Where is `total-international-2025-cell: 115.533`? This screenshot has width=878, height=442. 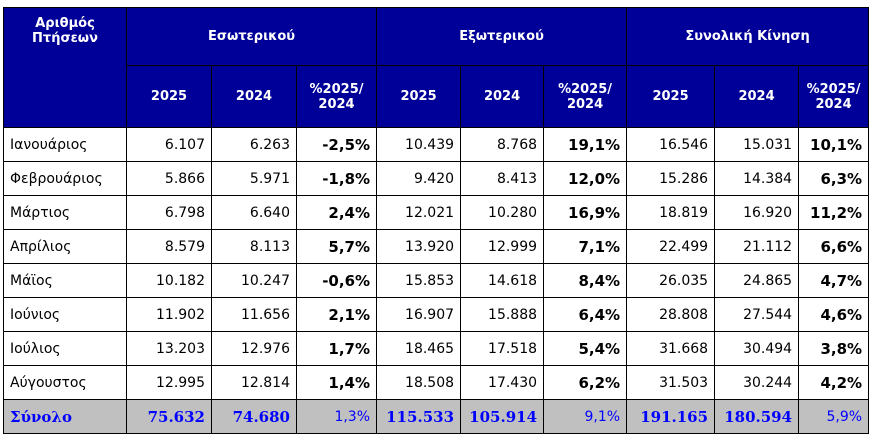
total-international-2025-cell: 115.533 is located at coordinates (419, 416).